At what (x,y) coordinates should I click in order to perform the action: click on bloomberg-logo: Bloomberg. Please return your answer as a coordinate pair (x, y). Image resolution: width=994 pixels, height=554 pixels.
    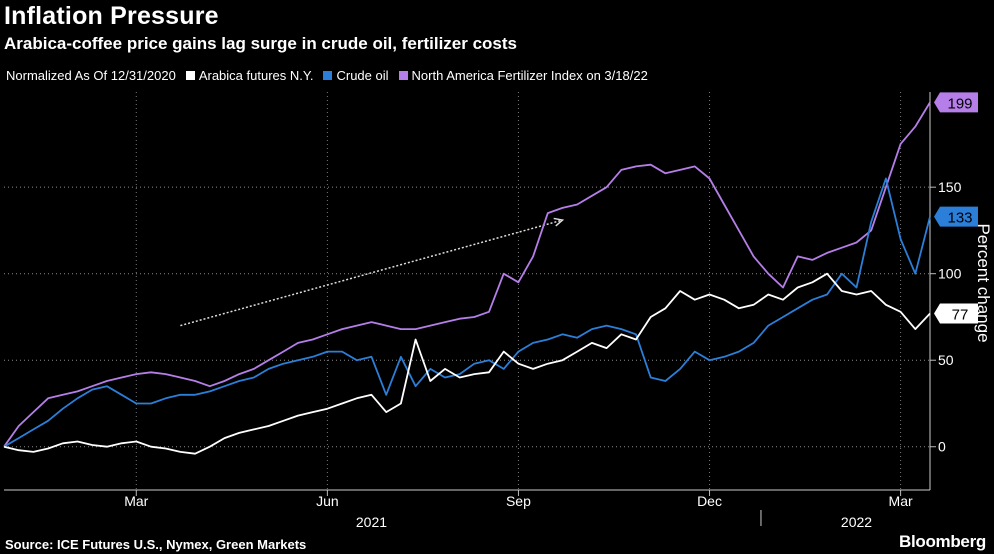
    Looking at the image, I should click on (942, 541).